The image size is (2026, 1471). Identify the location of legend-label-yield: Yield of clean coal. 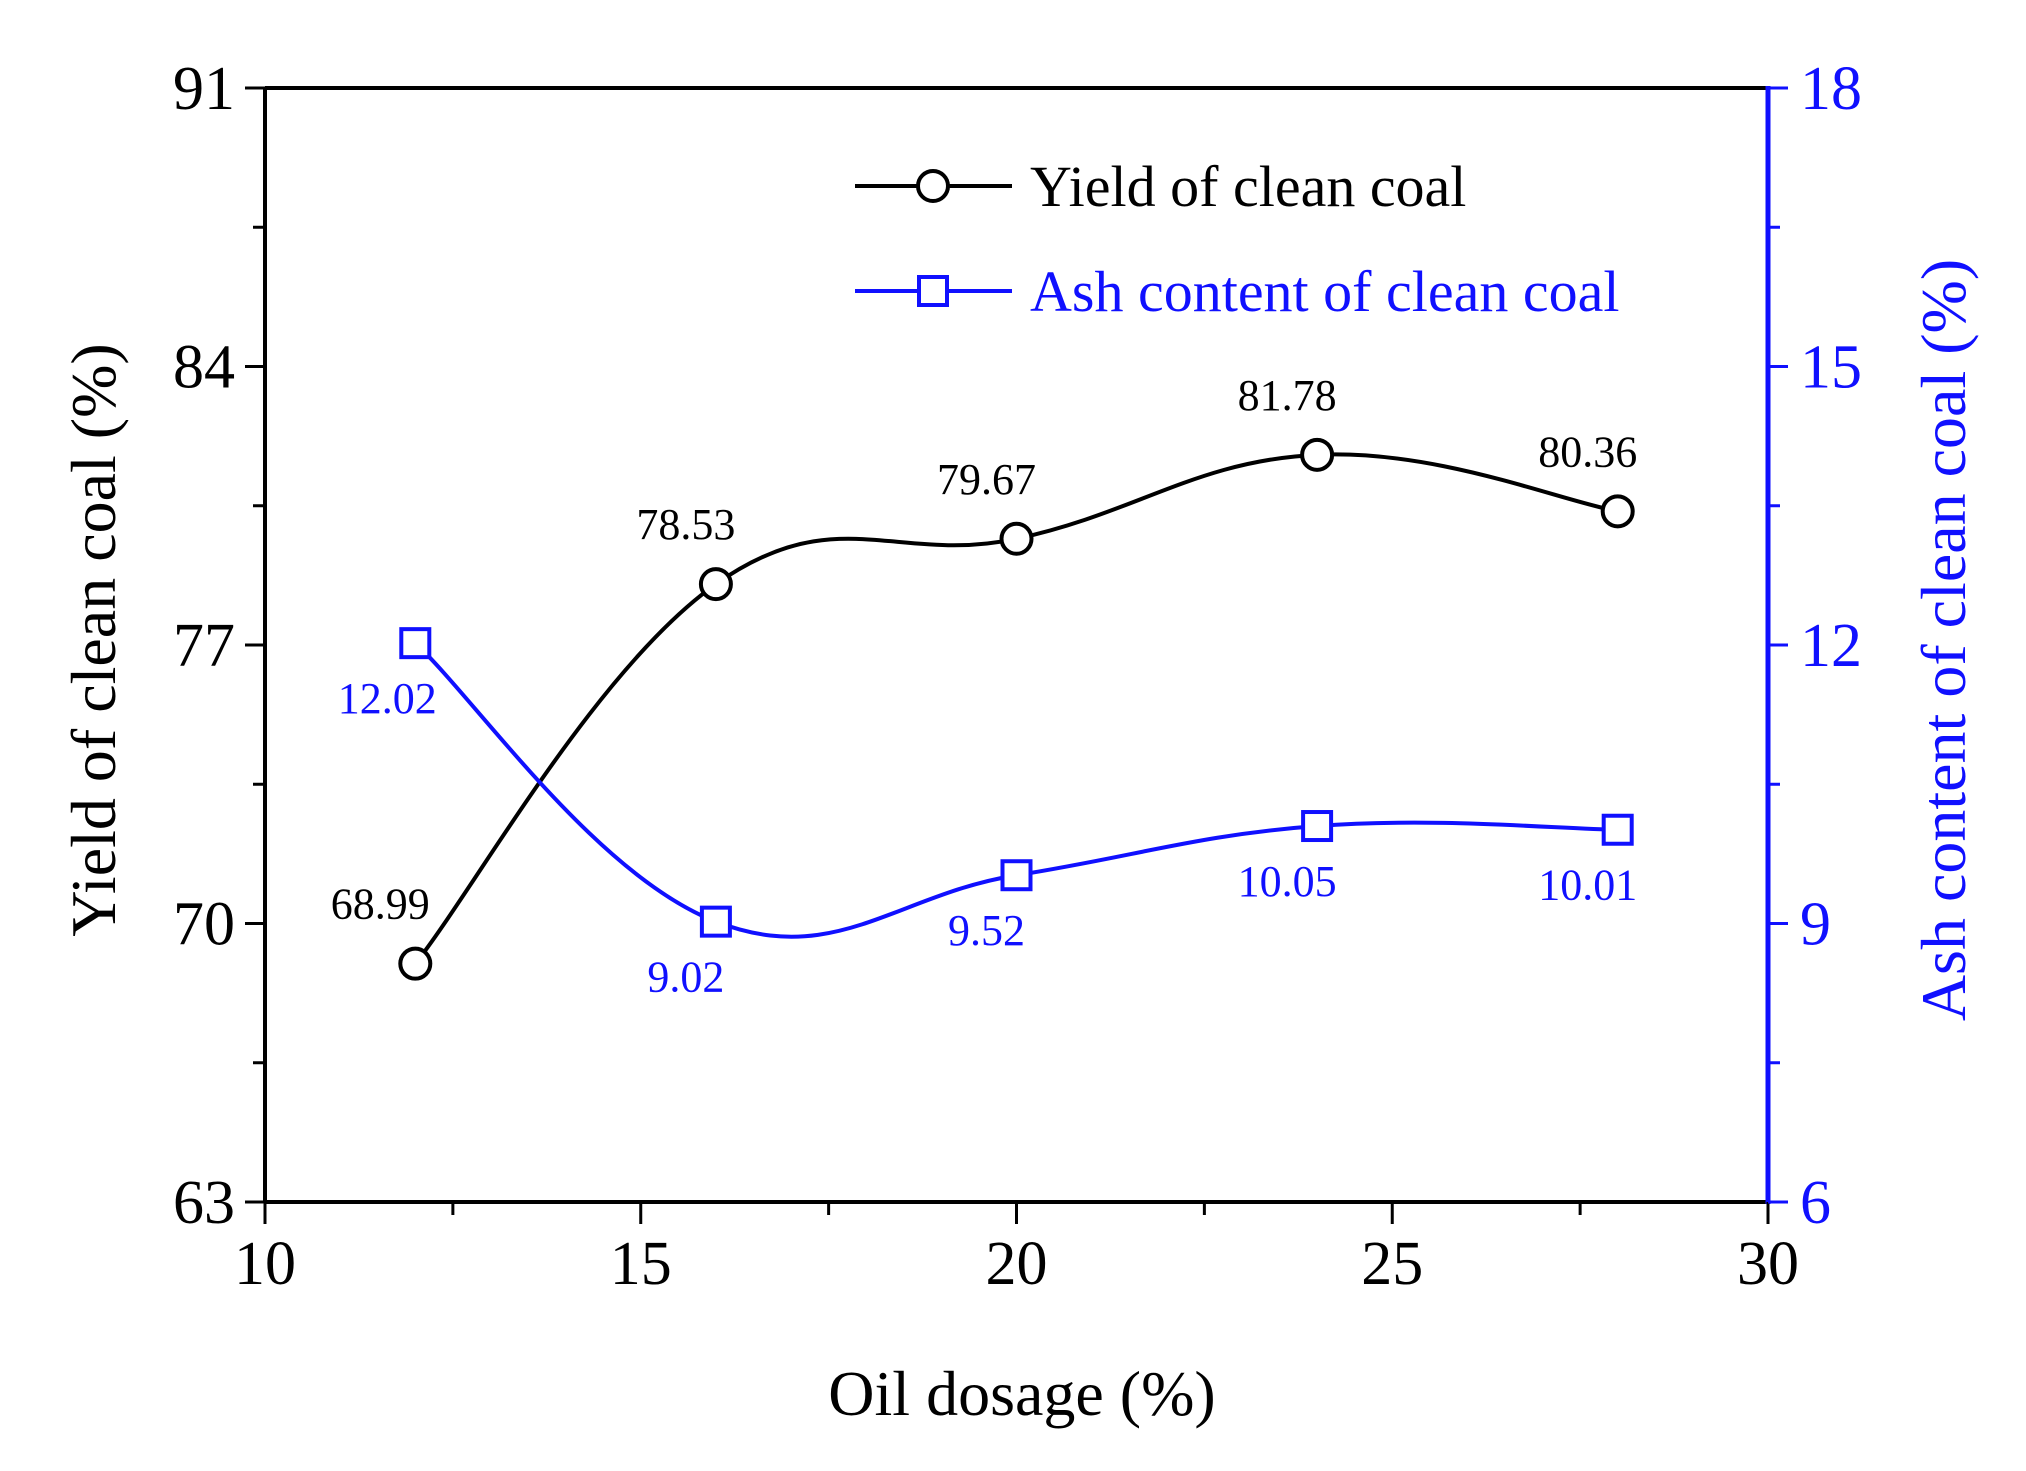
(1248, 186).